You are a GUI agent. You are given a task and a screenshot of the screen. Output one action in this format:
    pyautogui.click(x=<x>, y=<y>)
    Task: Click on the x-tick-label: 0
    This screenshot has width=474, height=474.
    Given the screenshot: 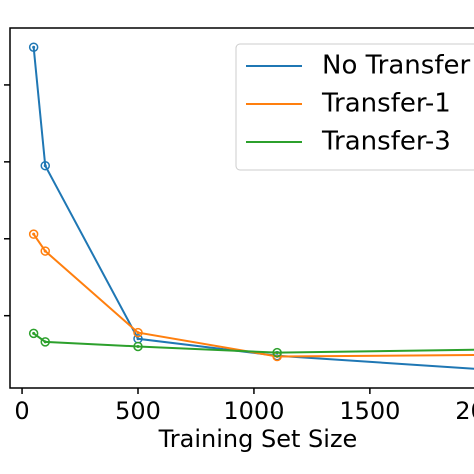 What is the action you would take?
    pyautogui.click(x=21, y=411)
    